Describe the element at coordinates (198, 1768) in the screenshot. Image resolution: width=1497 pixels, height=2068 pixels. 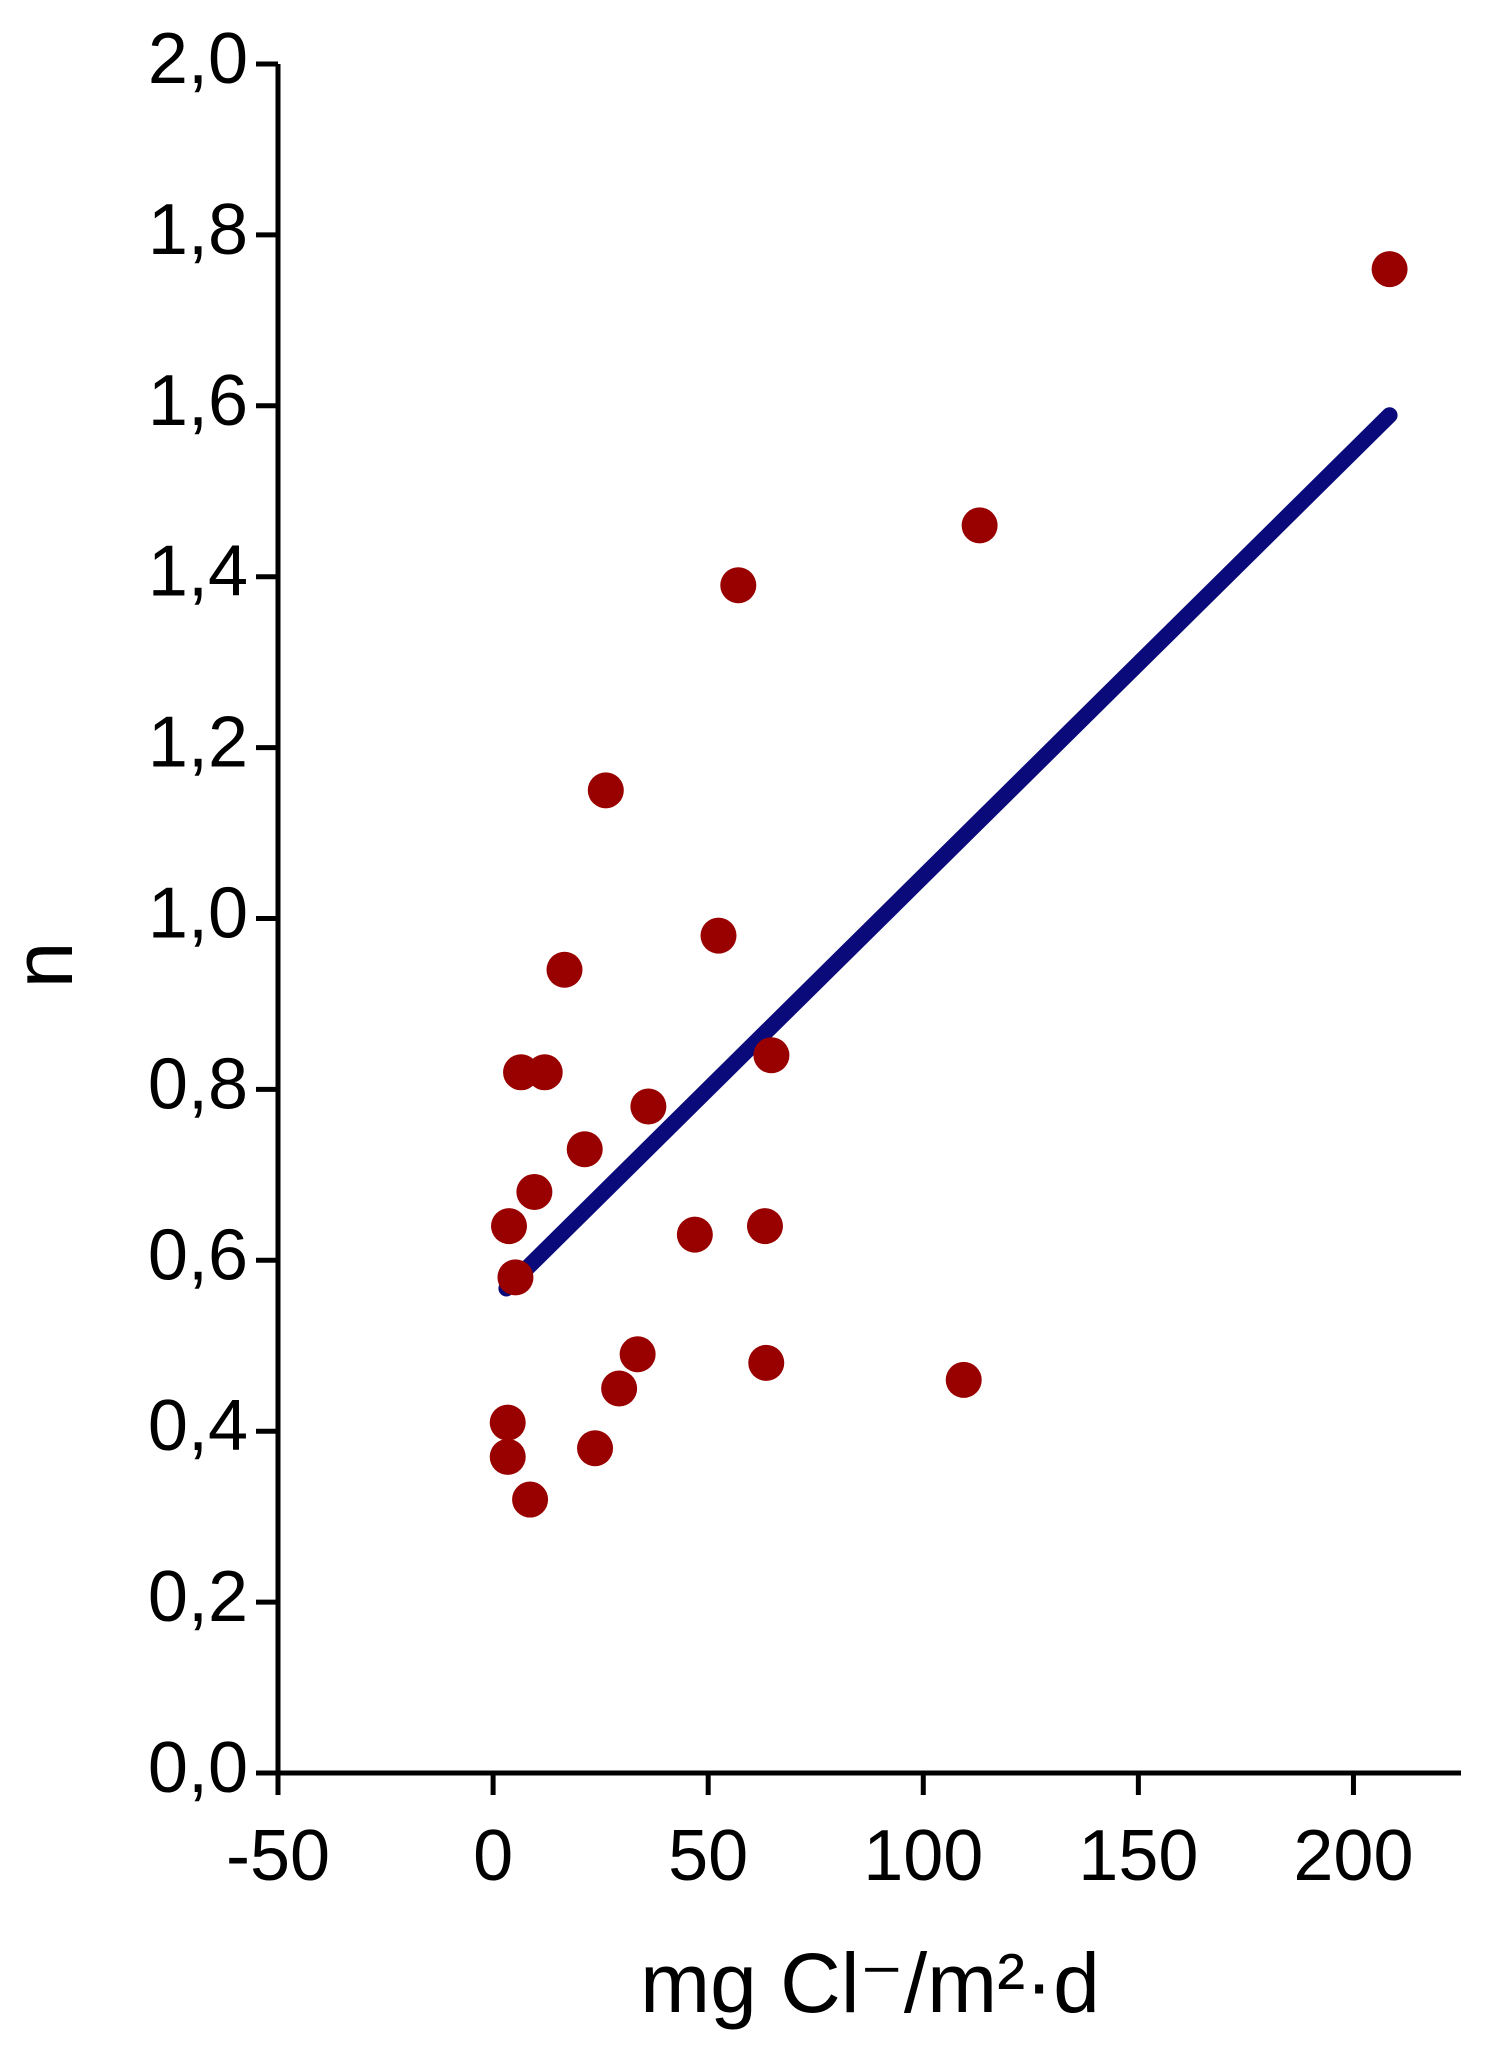
I see `y-tick-label: 0,0` at that location.